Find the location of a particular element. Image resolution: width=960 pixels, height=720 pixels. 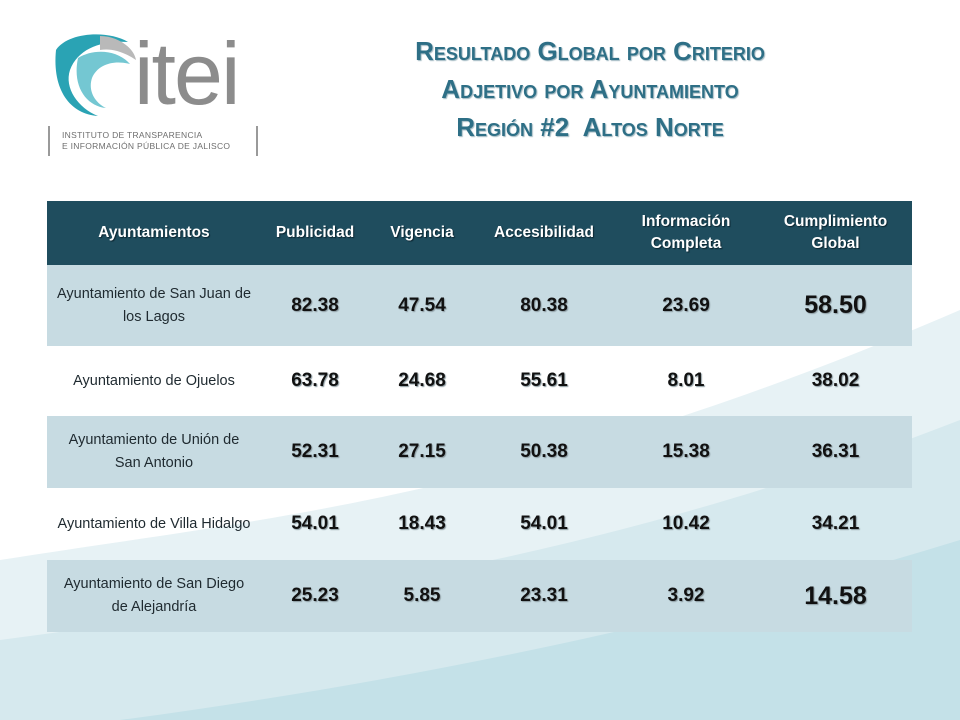

cell-informacion-completa: 10.42 is located at coordinates (686, 523).